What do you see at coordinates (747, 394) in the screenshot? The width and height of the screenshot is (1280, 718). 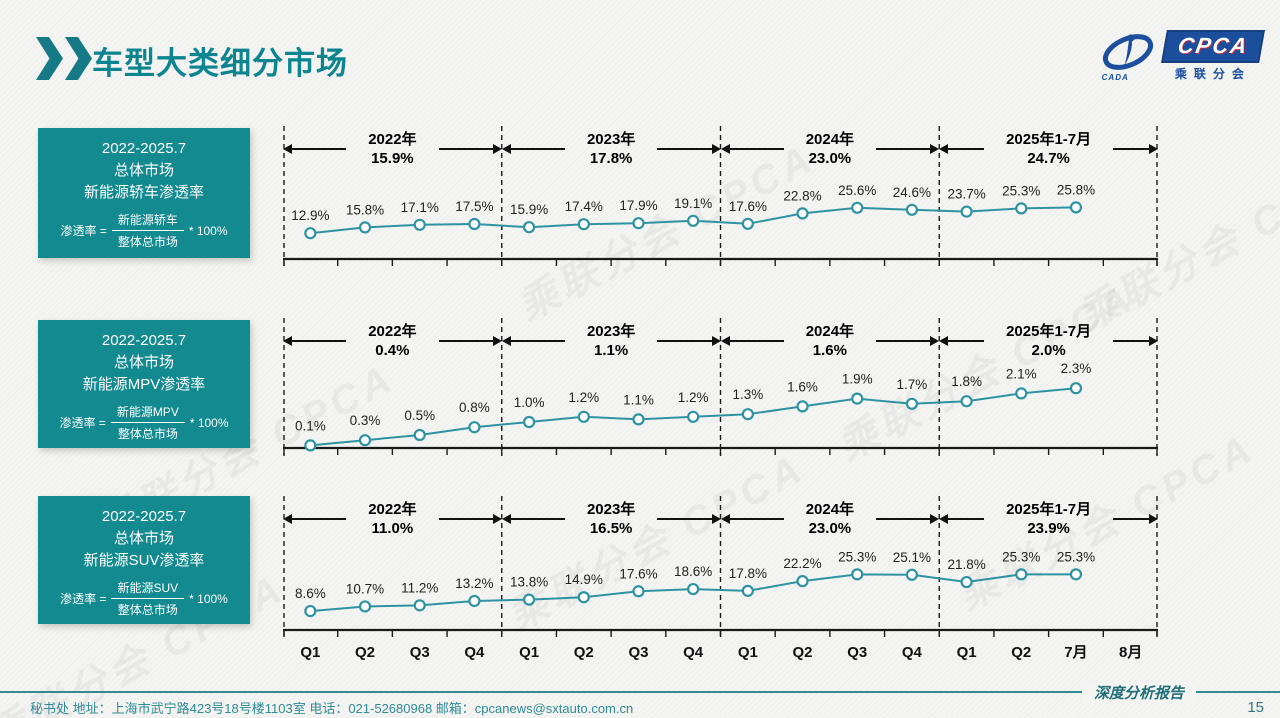 I see `data-label: 1.3%` at bounding box center [747, 394].